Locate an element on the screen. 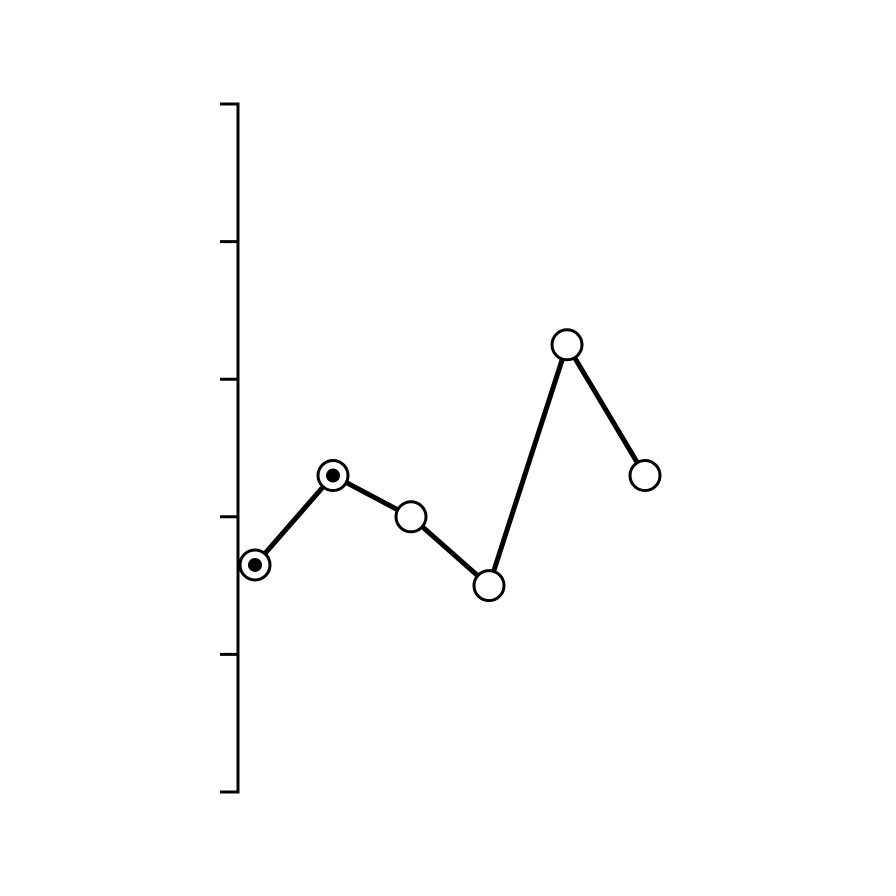 This screenshot has width=896, height=896. y-axis is located at coordinates (230, 448).